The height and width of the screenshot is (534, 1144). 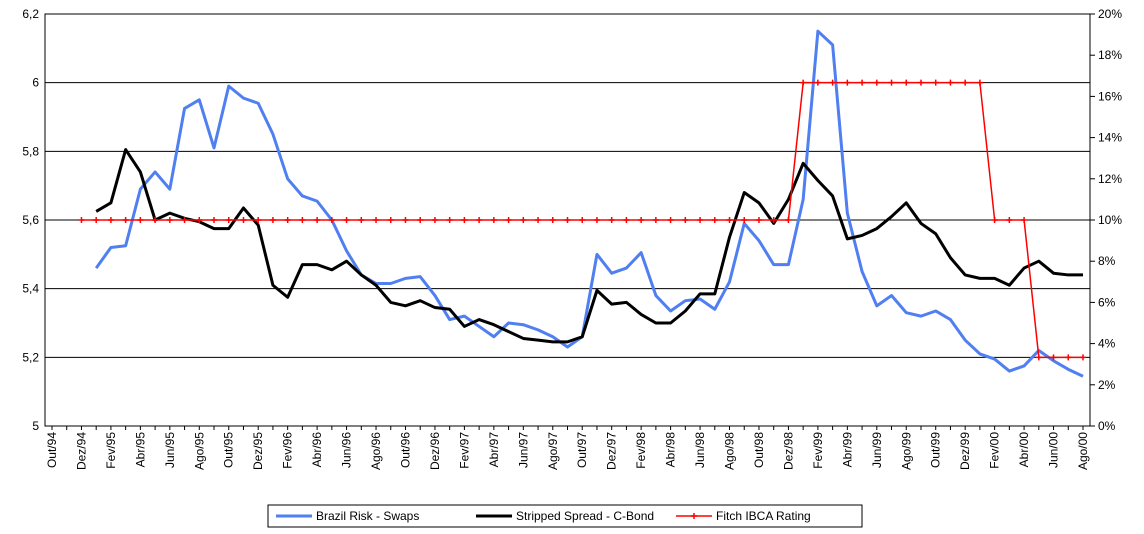 What do you see at coordinates (367, 516) in the screenshot?
I see `legend-label: Brazil Risk - Swaps` at bounding box center [367, 516].